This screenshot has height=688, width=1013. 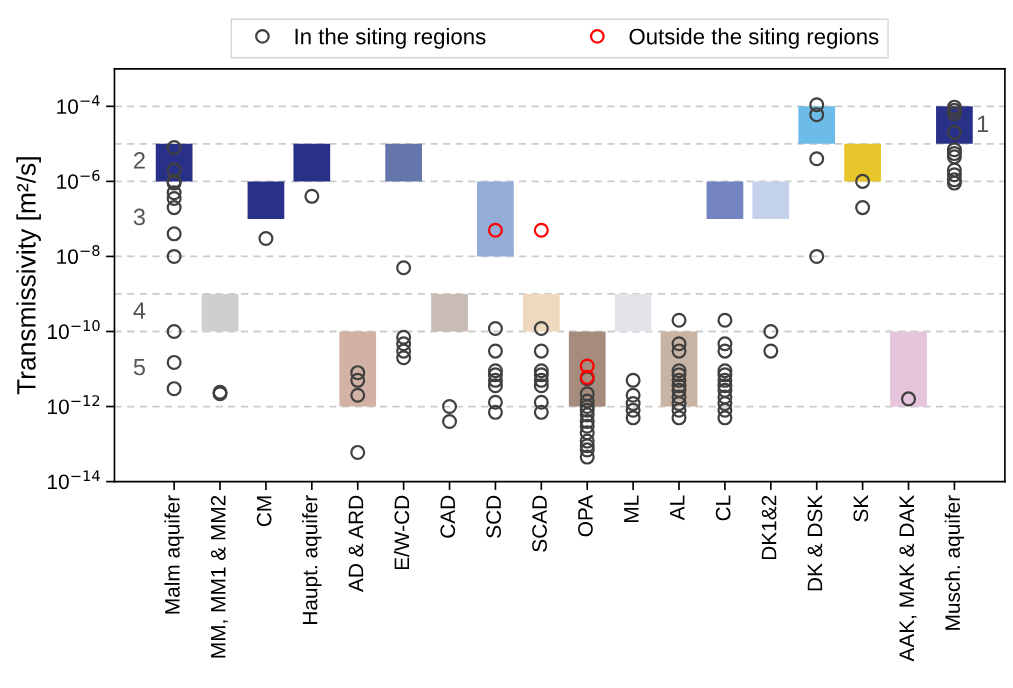 What do you see at coordinates (356, 544) in the screenshot?
I see `x-tick-label: AD & ARD` at bounding box center [356, 544].